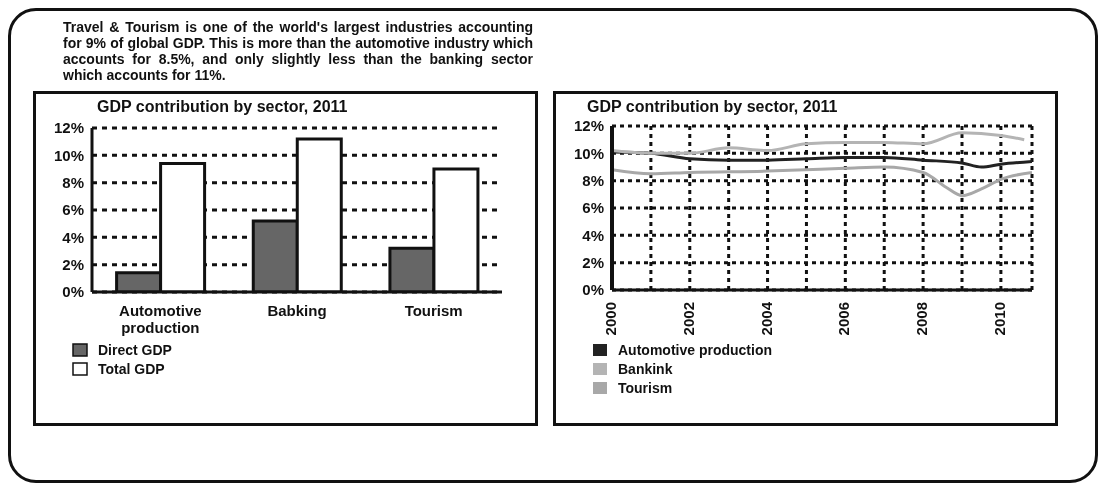 The width and height of the screenshot is (1112, 495). Describe the element at coordinates (695, 349) in the screenshot. I see `legend-label: Automotive production` at that location.